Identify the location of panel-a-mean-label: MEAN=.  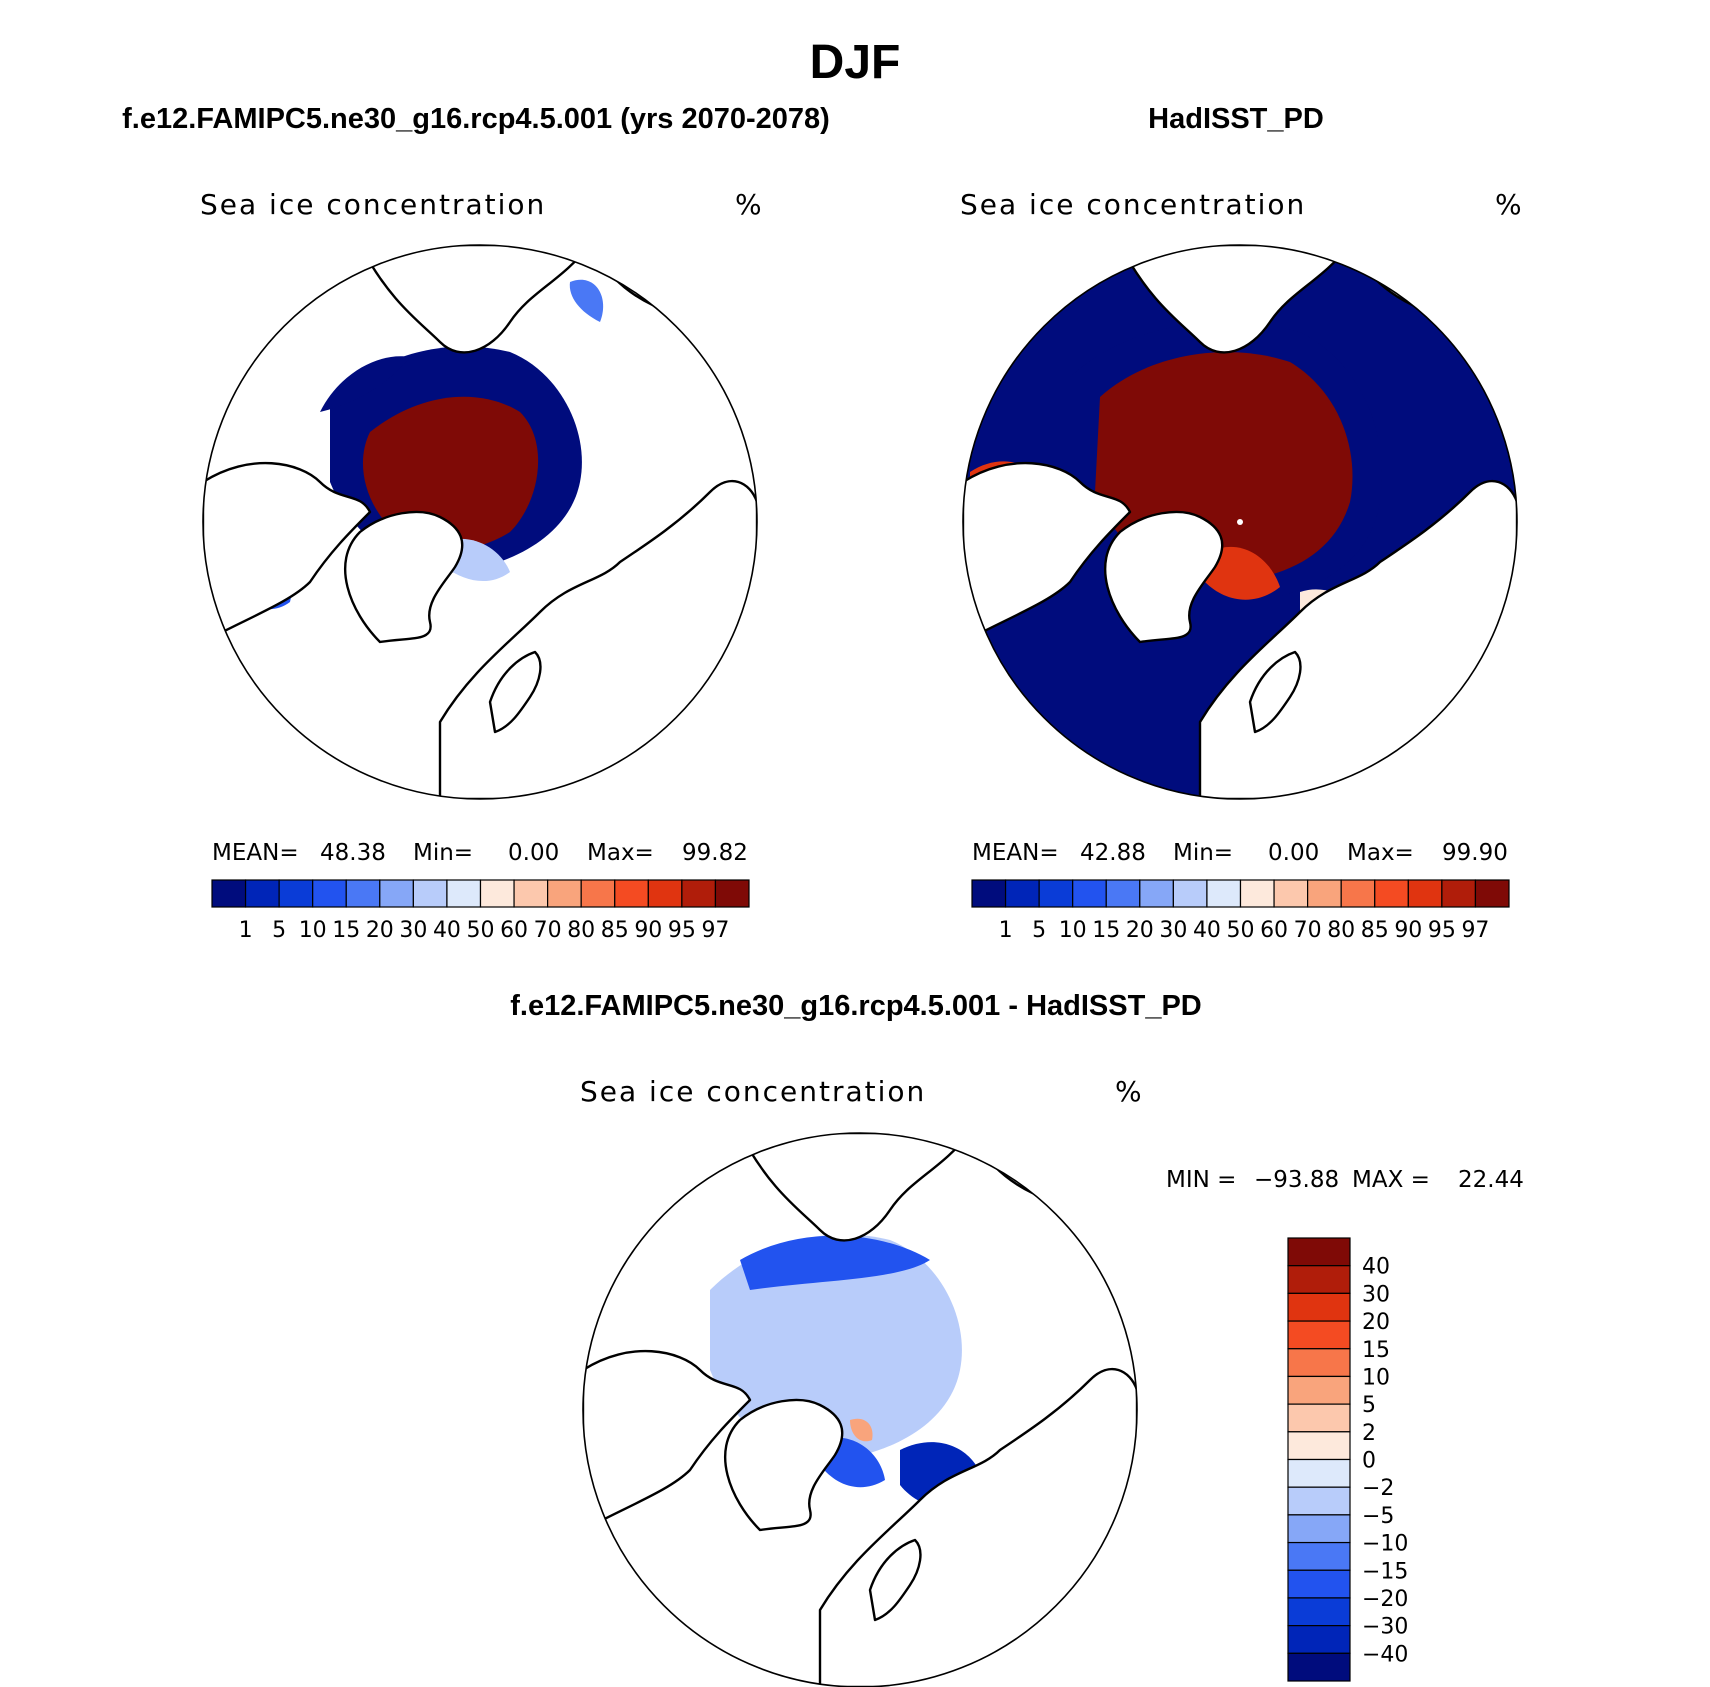
(255, 853).